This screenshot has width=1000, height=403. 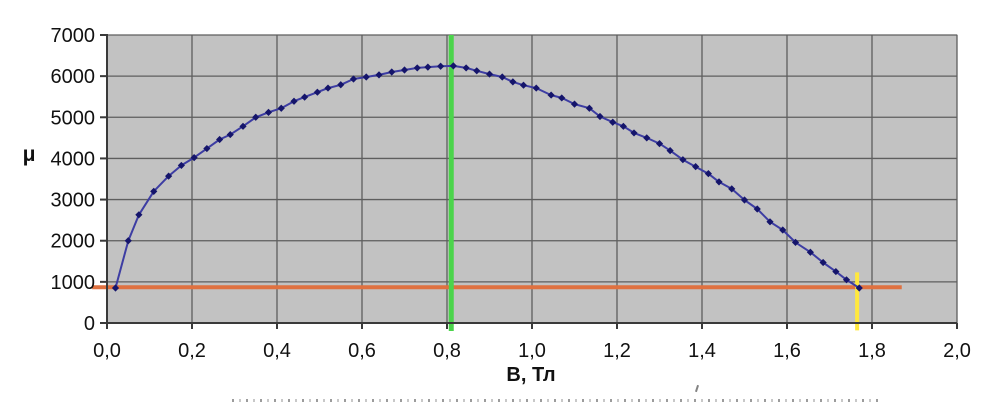 I want to click on x-tick-label: 1,6, so click(x=787, y=351).